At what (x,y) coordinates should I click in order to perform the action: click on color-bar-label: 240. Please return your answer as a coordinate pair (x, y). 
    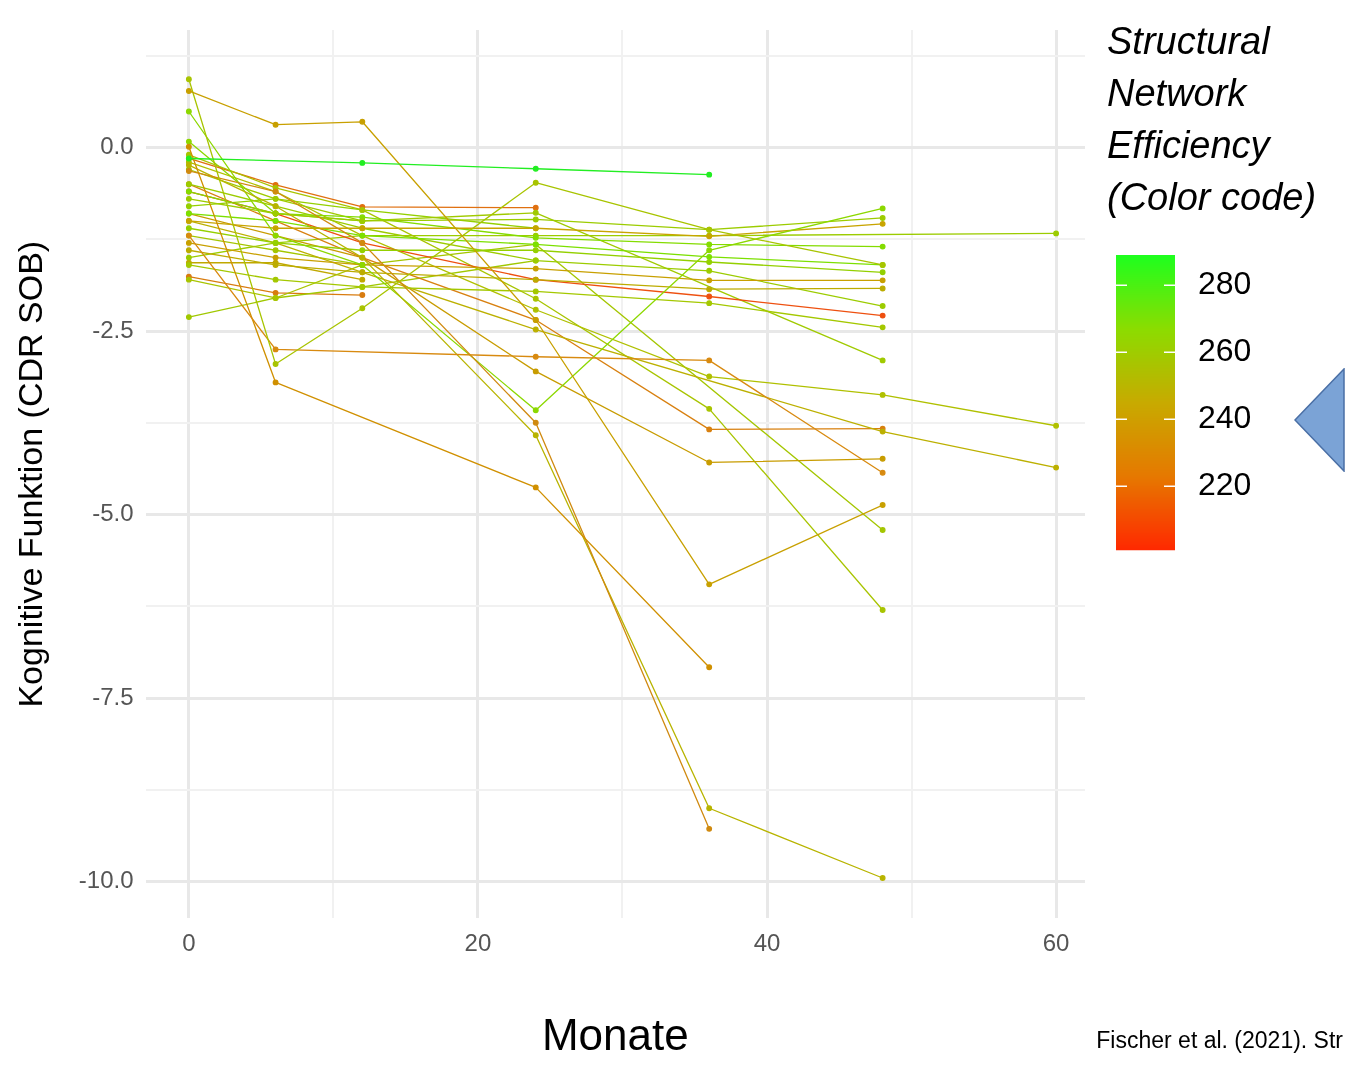
    Looking at the image, I should click on (1225, 417).